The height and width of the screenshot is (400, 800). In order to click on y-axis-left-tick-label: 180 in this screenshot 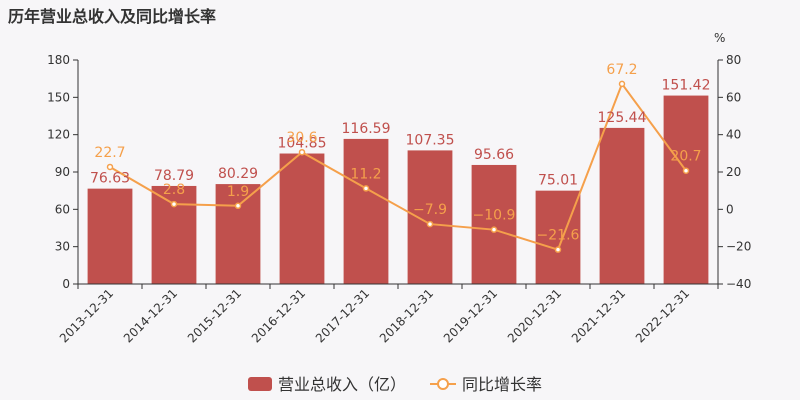, I will do `click(58, 60)`.